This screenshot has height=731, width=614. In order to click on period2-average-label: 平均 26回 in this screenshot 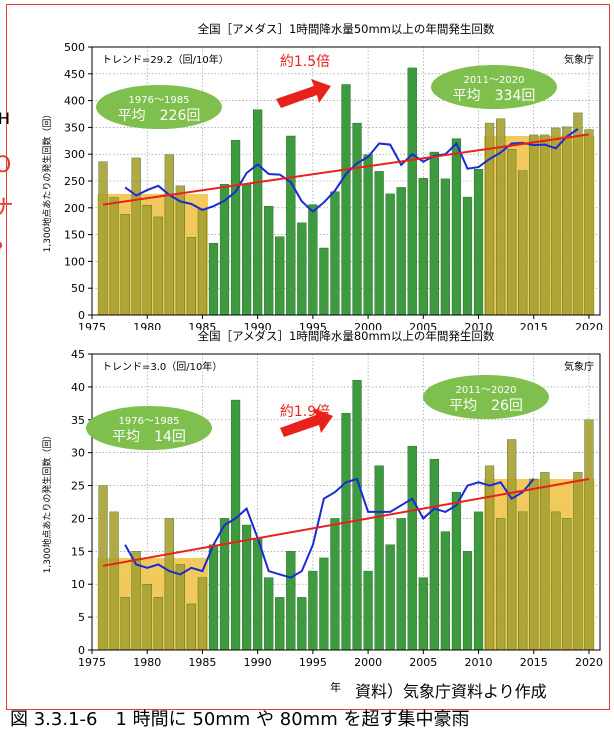, I will do `click(486, 406)`.